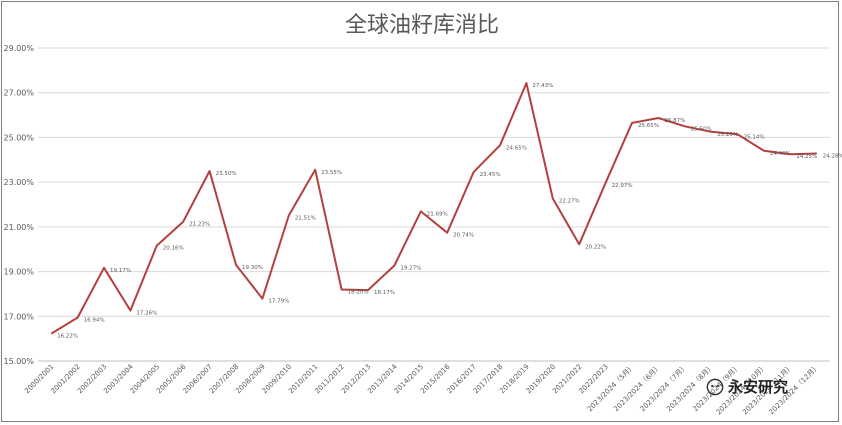 The height and width of the screenshot is (425, 842). What do you see at coordinates (18, 137) in the screenshot?
I see `y-tick-label: 25.00%` at bounding box center [18, 137].